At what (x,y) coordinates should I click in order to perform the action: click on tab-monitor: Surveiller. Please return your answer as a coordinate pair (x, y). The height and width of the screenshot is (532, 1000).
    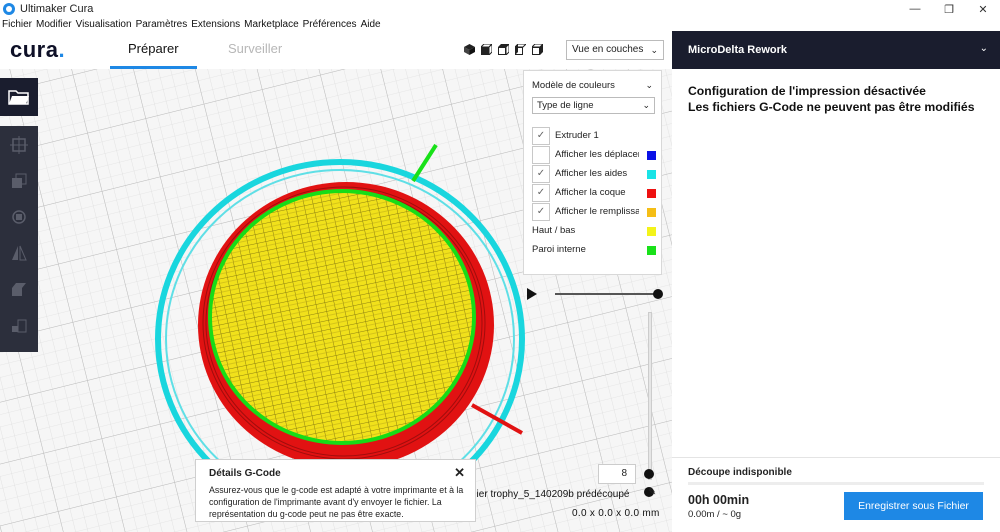
    Looking at the image, I should click on (255, 48).